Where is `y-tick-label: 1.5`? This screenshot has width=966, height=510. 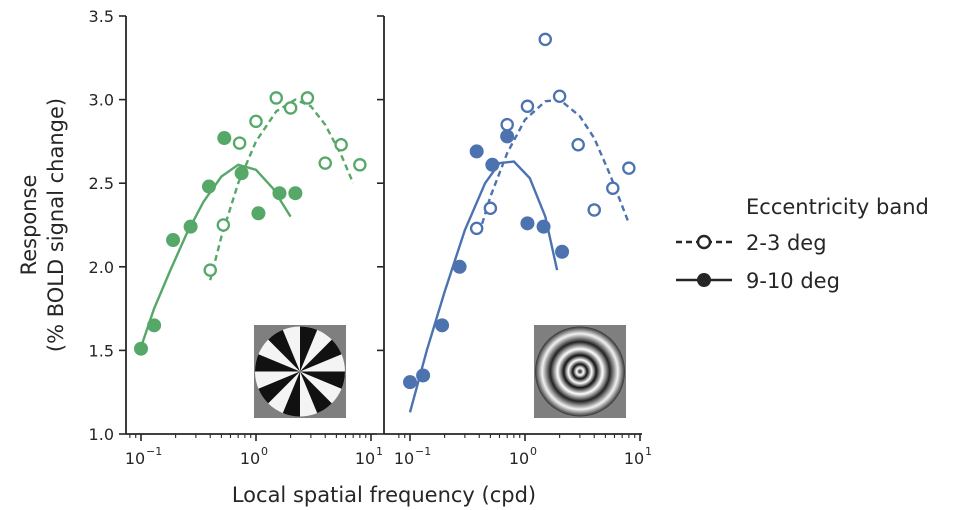 y-tick-label: 1.5 is located at coordinates (101, 350).